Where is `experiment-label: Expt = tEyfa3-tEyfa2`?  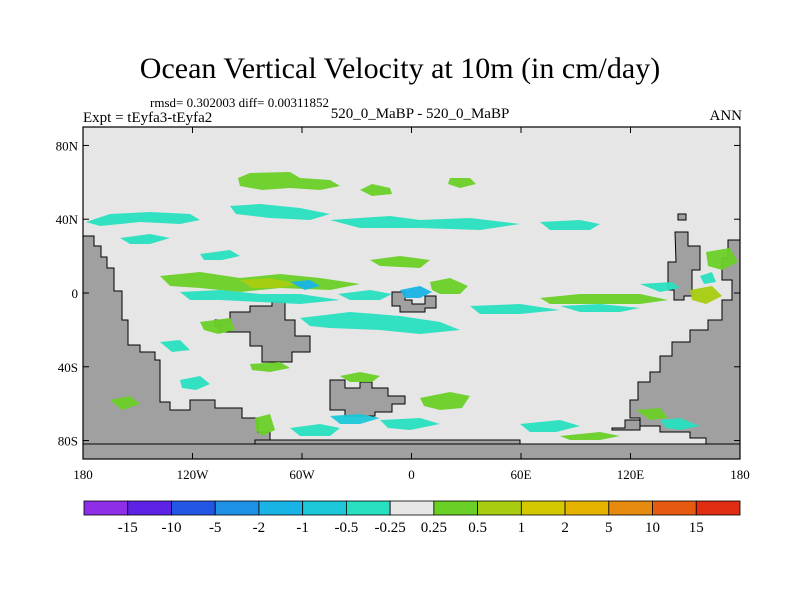 experiment-label: Expt = tEyfa3-tEyfa2 is located at coordinates (148, 118).